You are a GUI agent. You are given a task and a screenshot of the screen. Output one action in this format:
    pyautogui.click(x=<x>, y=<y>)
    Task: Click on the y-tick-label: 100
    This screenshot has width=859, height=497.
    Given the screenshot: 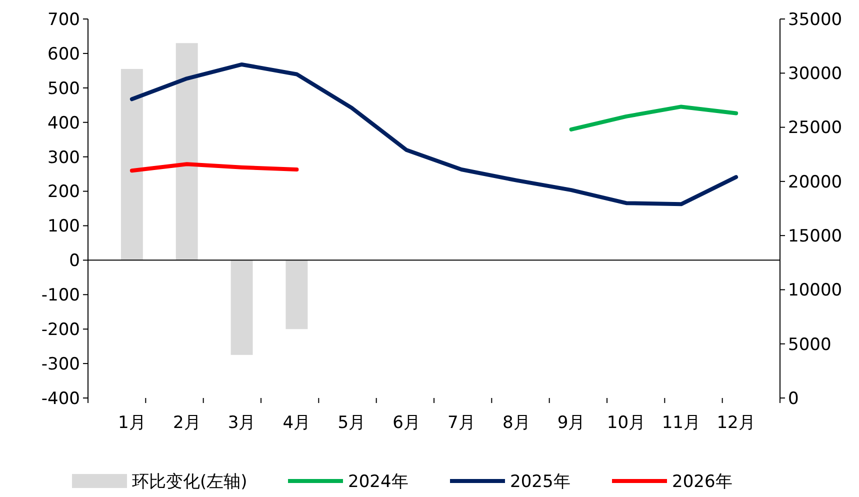 What is the action you would take?
    pyautogui.click(x=64, y=226)
    